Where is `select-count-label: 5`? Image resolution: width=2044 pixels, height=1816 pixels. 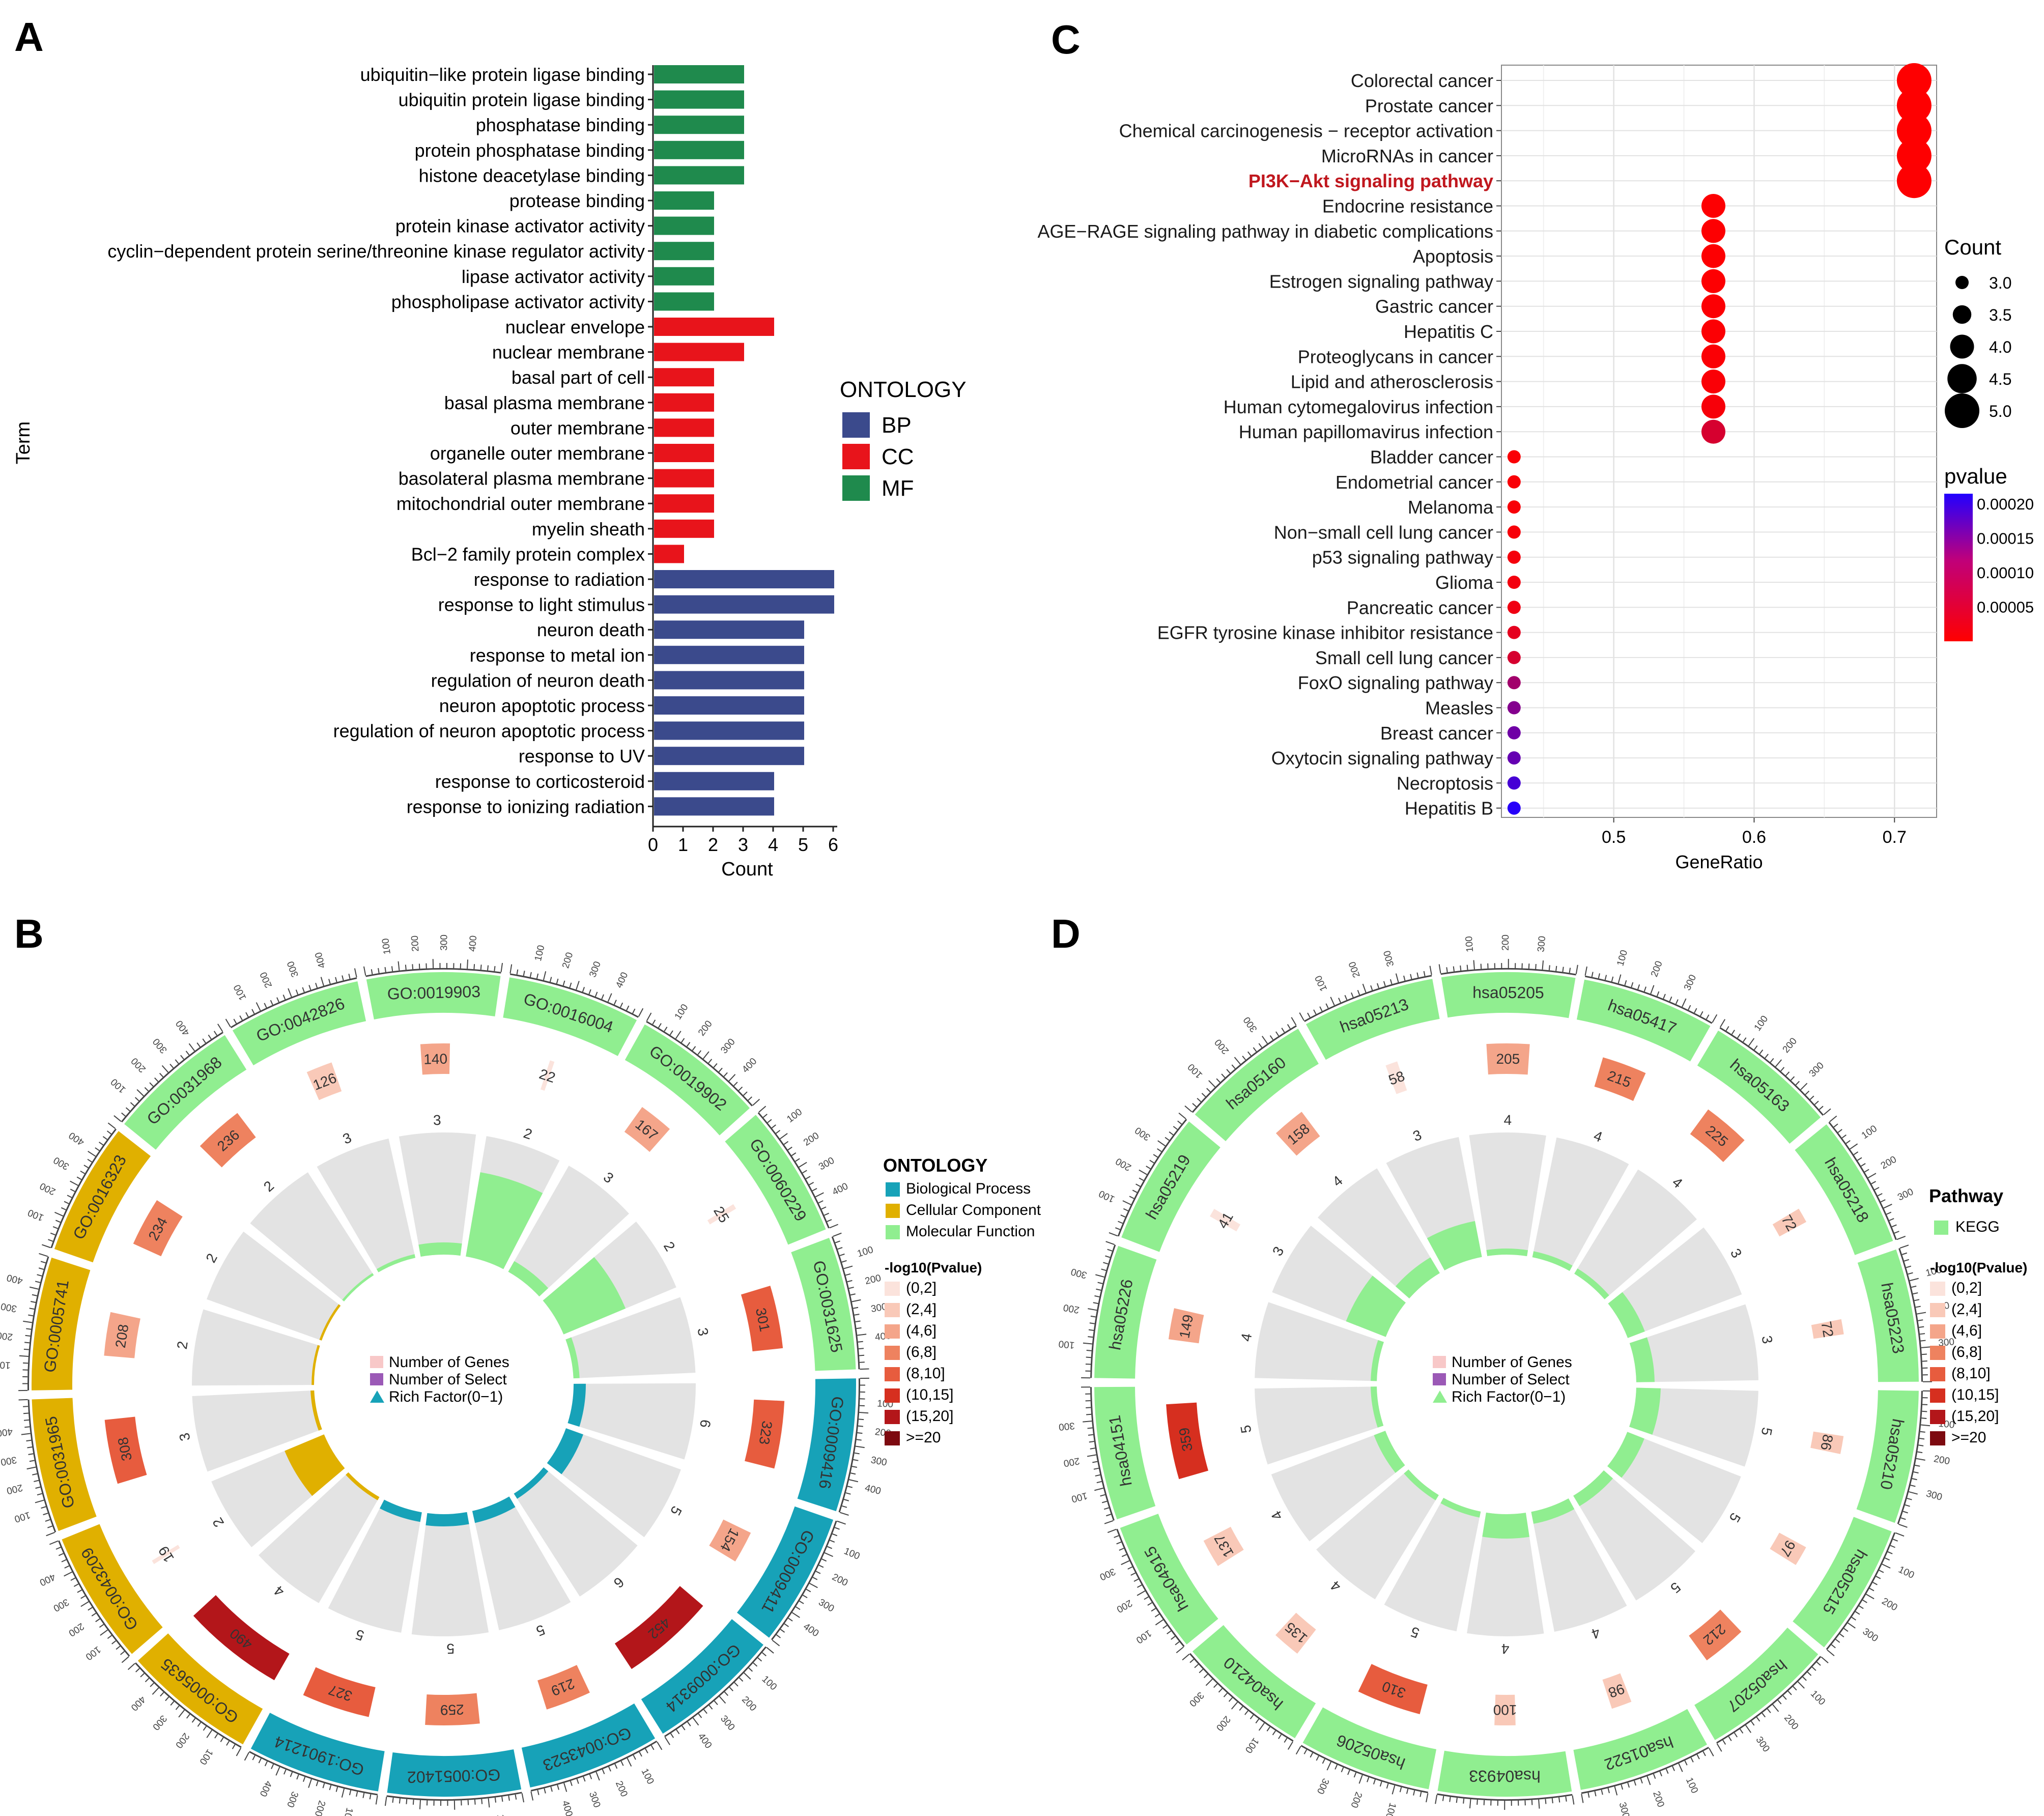
select-count-label: 5 is located at coordinates (450, 1649).